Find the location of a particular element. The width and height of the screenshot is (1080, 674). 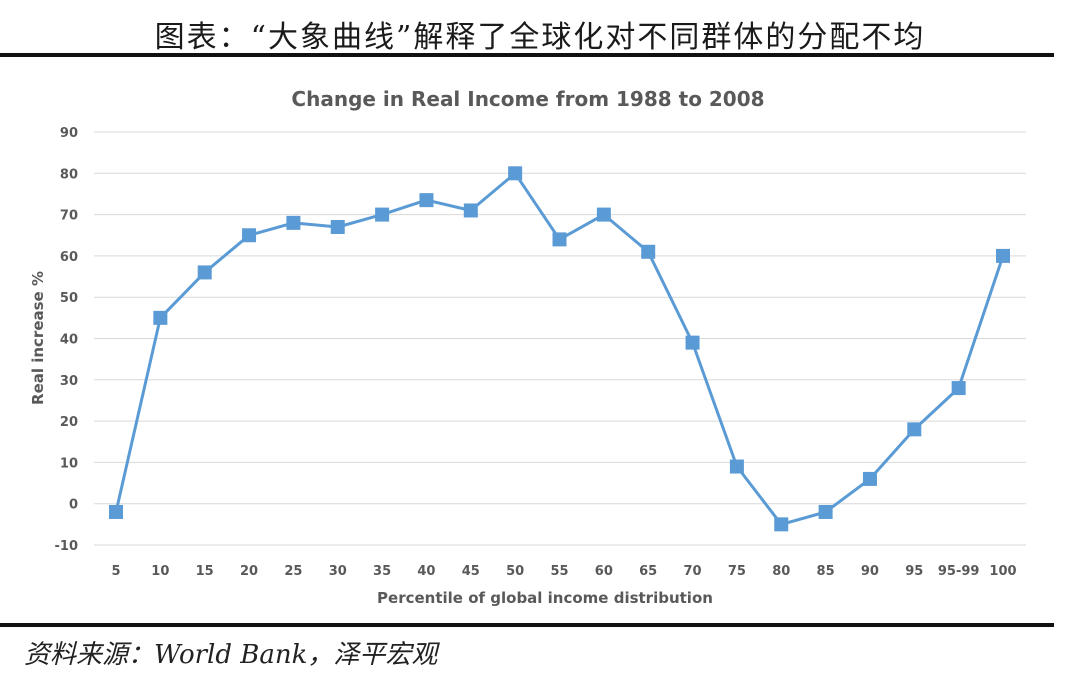

bottom-rule is located at coordinates (527, 625).